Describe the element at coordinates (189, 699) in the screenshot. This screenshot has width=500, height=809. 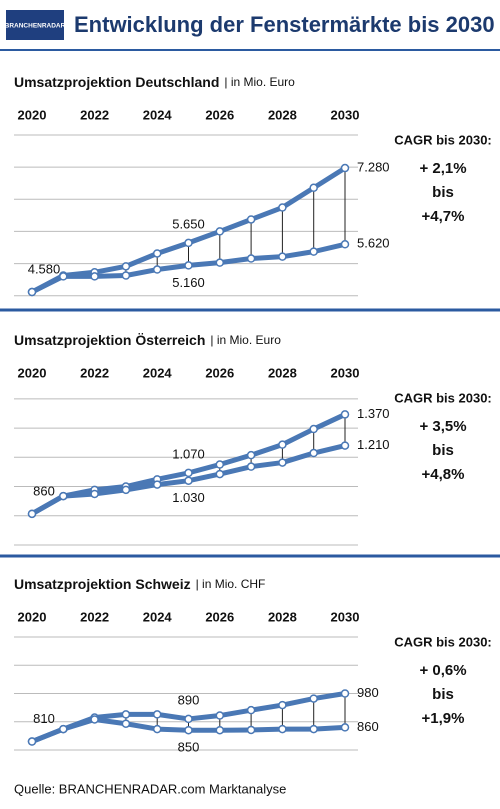
I see `value-label: 890` at that location.